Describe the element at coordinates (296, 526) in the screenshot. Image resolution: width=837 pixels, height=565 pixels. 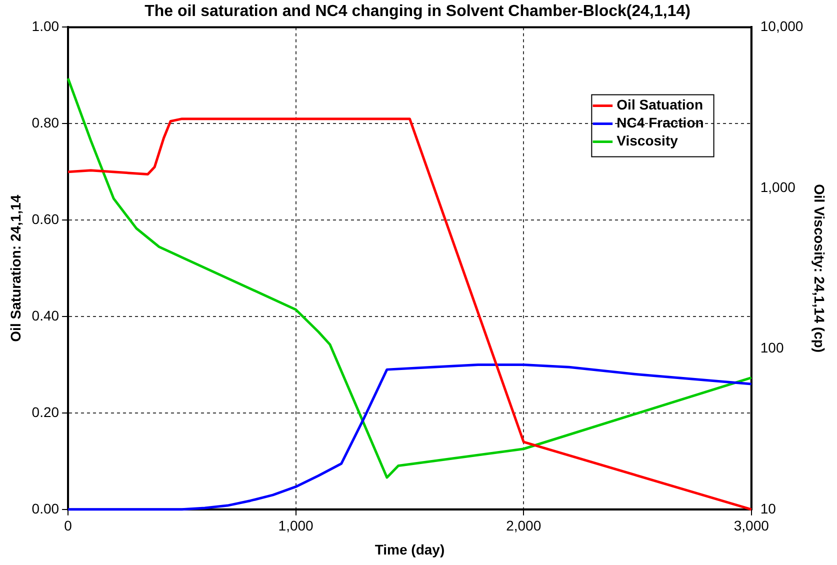
I see `x-tick-label: 1,000` at that location.